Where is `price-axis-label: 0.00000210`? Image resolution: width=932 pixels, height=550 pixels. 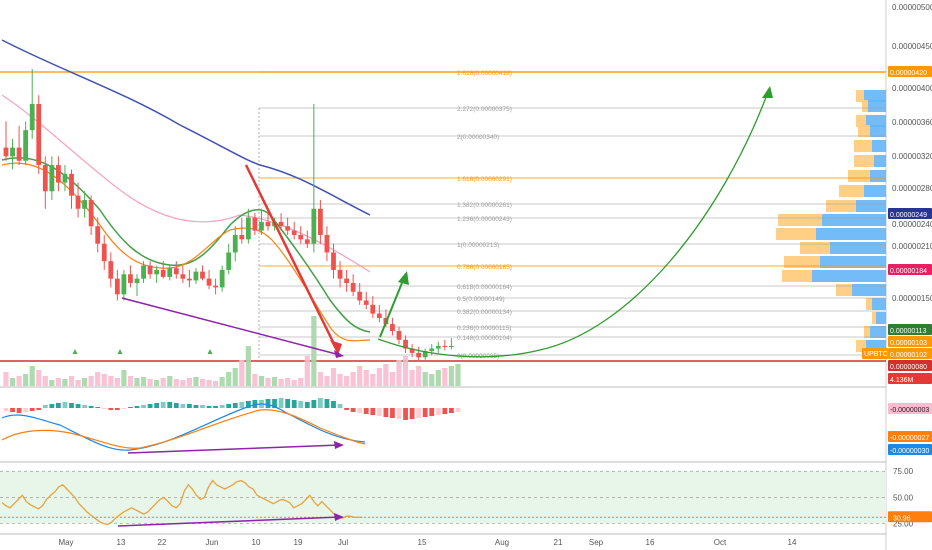 price-axis-label: 0.00000210 is located at coordinates (912, 246).